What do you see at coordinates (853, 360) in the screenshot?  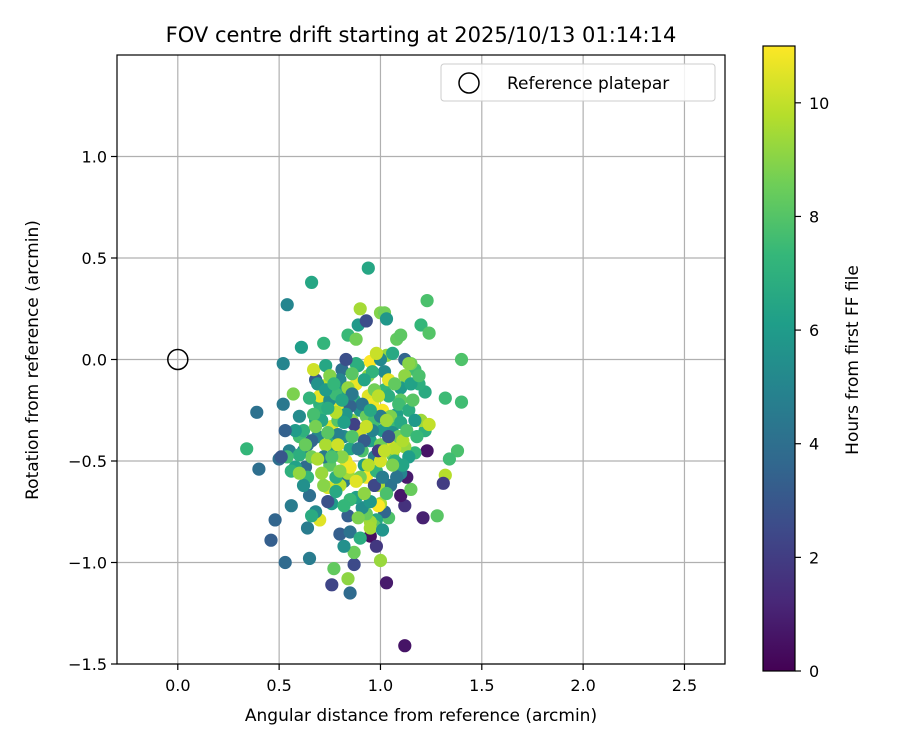 I see `colorbar-label: Hours from first FF file` at bounding box center [853, 360].